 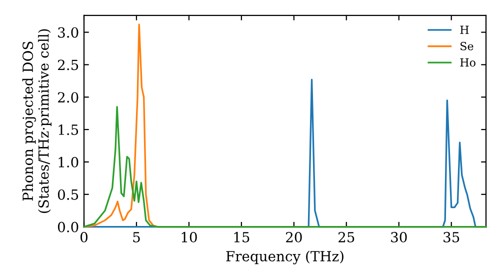 I want to click on y-tick-label: 2.0, so click(x=68, y=97).